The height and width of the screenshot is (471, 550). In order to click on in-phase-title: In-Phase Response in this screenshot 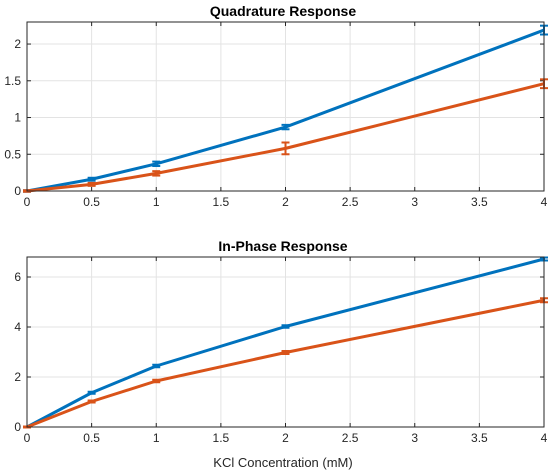, I will do `click(282, 246)`.